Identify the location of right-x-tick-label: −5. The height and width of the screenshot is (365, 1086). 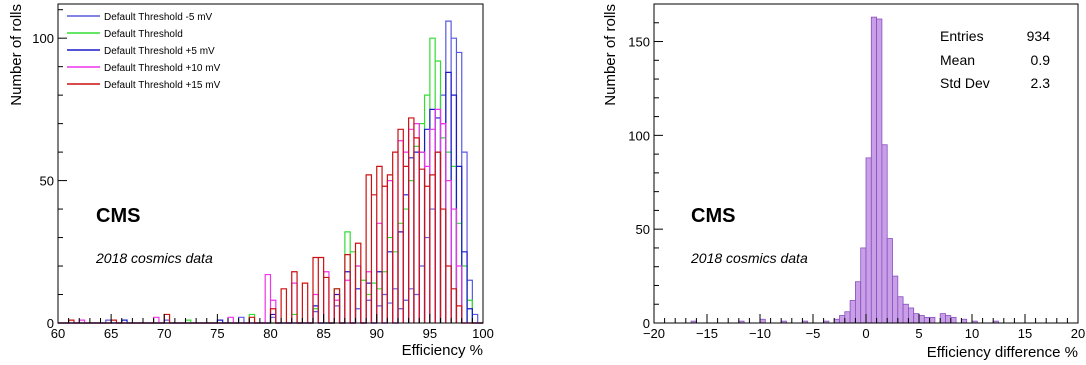
(813, 333).